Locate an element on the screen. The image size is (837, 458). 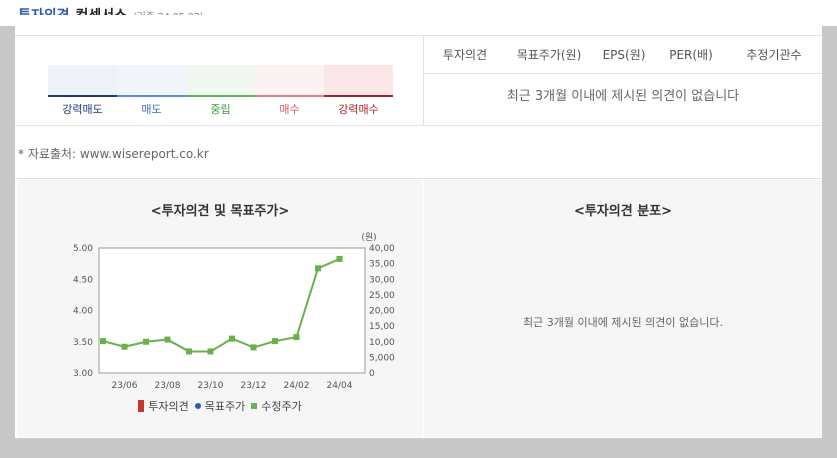
y-left-tick-label: 4.00 is located at coordinates (83, 312).